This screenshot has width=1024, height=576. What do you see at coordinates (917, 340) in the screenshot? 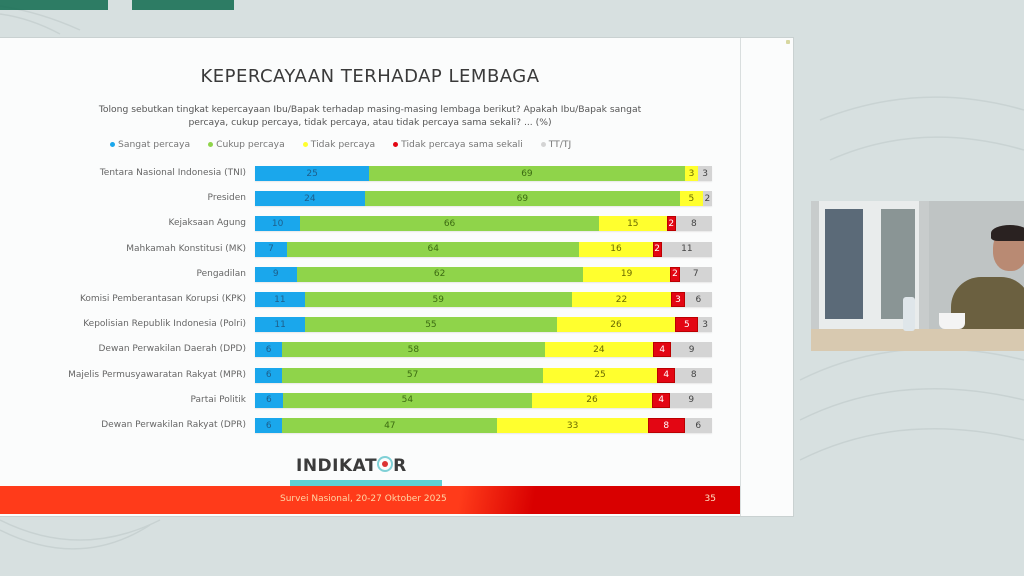
I see `video-table` at bounding box center [917, 340].